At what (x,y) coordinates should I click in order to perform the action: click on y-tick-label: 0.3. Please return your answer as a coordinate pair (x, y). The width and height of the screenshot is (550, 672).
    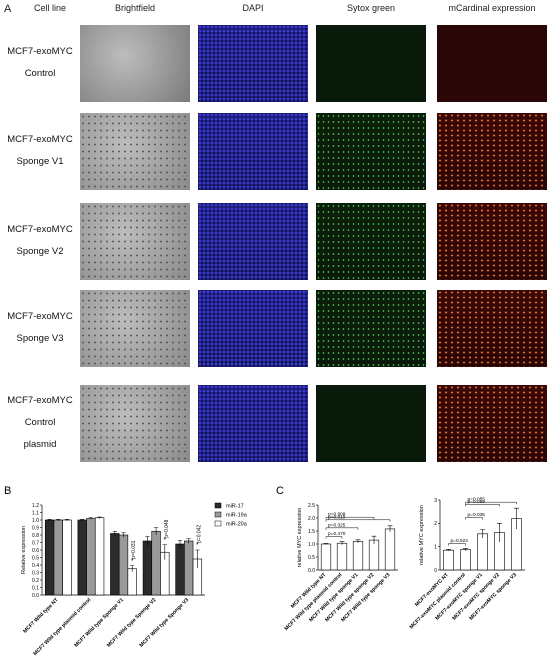
    Looking at the image, I should click on (35, 573).